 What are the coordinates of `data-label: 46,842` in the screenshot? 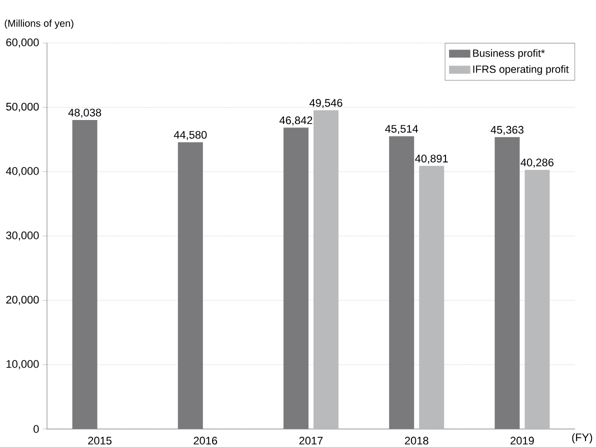 It's located at (295, 121).